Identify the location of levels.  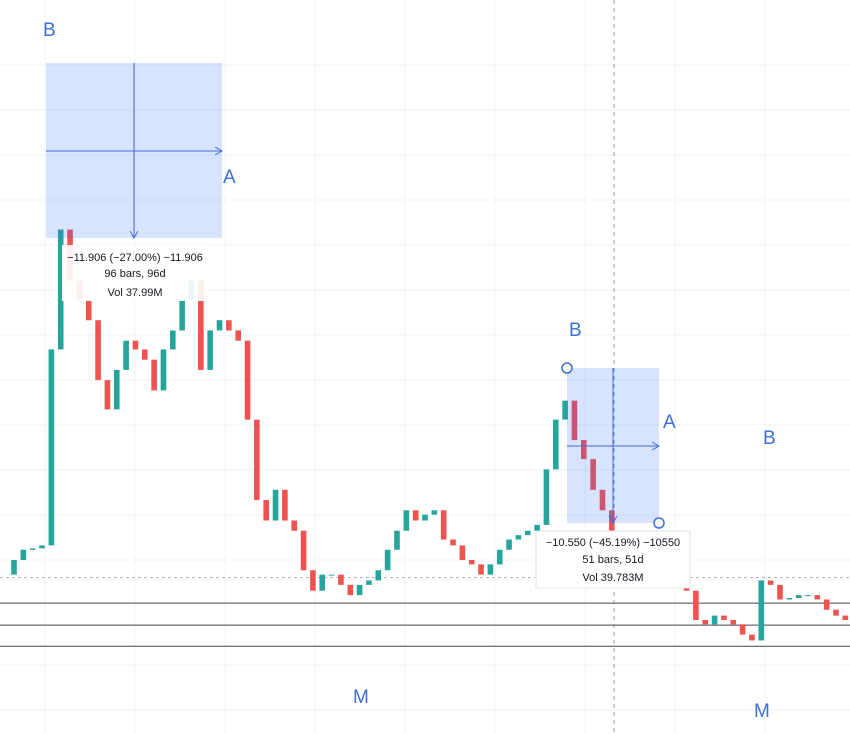
(425, 612).